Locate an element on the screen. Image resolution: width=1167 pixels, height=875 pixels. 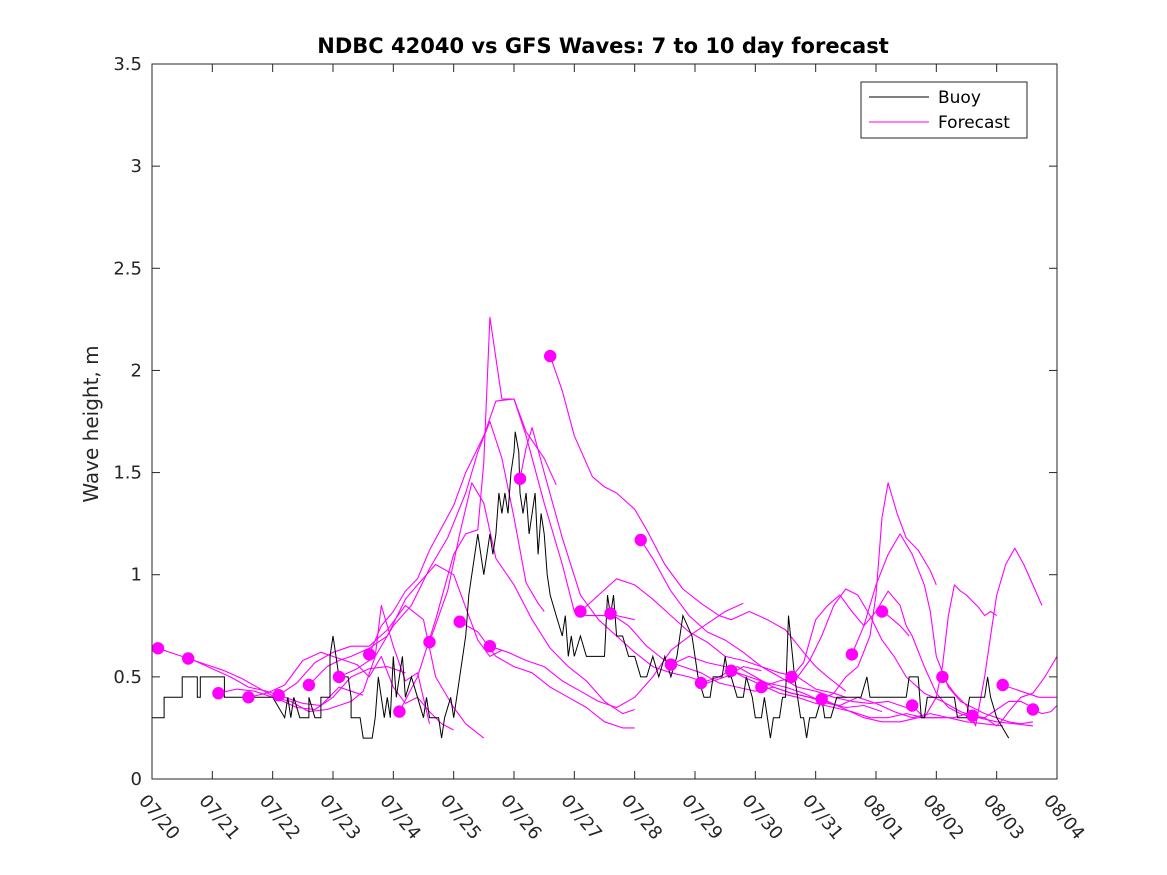
y-tick-label: 0.5 is located at coordinates (127, 677).